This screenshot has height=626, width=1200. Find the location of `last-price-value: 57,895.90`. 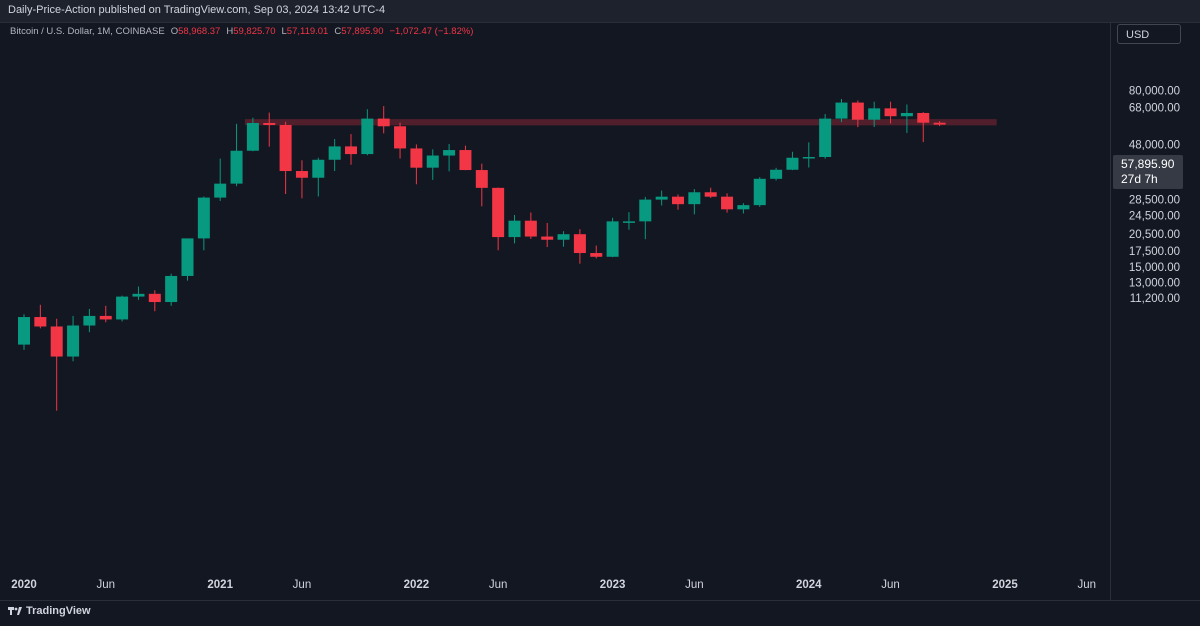

last-price-value: 57,895.90 is located at coordinates (1148, 164).